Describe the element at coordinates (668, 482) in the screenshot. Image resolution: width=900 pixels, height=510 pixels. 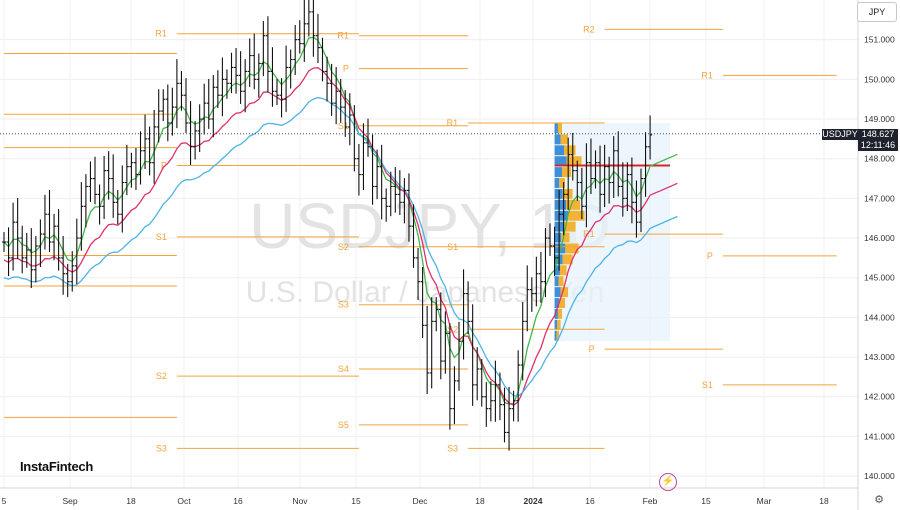
I see `lightning-icon: ⚡` at that location.